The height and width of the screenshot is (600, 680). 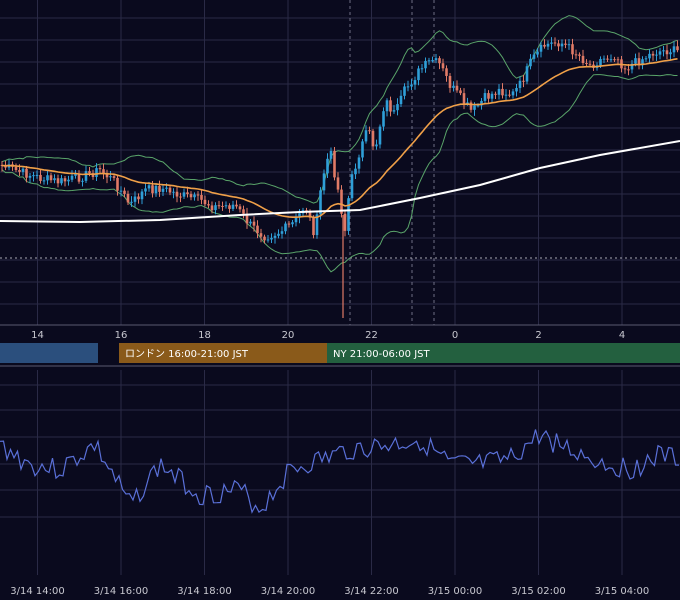 I want to click on moving-average-slow, so click(x=340, y=182).